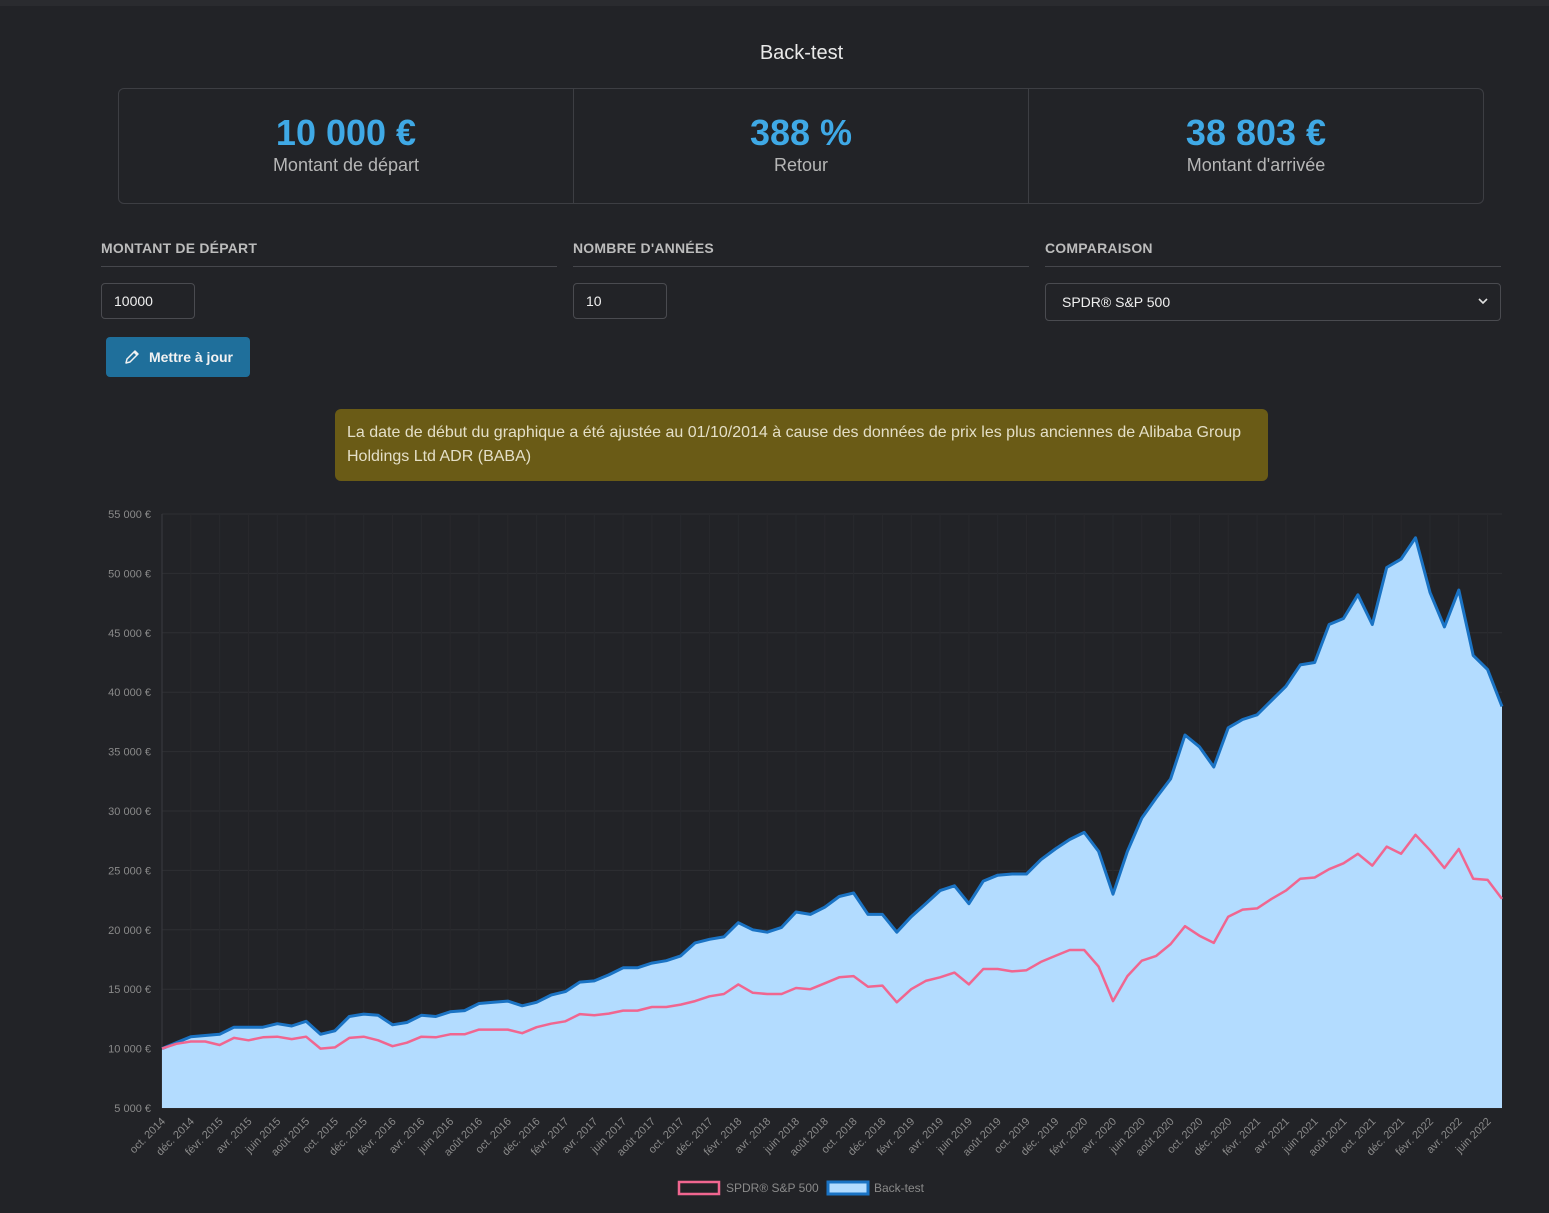  Describe the element at coordinates (772, 1188) in the screenshot. I see `legend-label-sp500: SPDR® S&P 500` at that location.